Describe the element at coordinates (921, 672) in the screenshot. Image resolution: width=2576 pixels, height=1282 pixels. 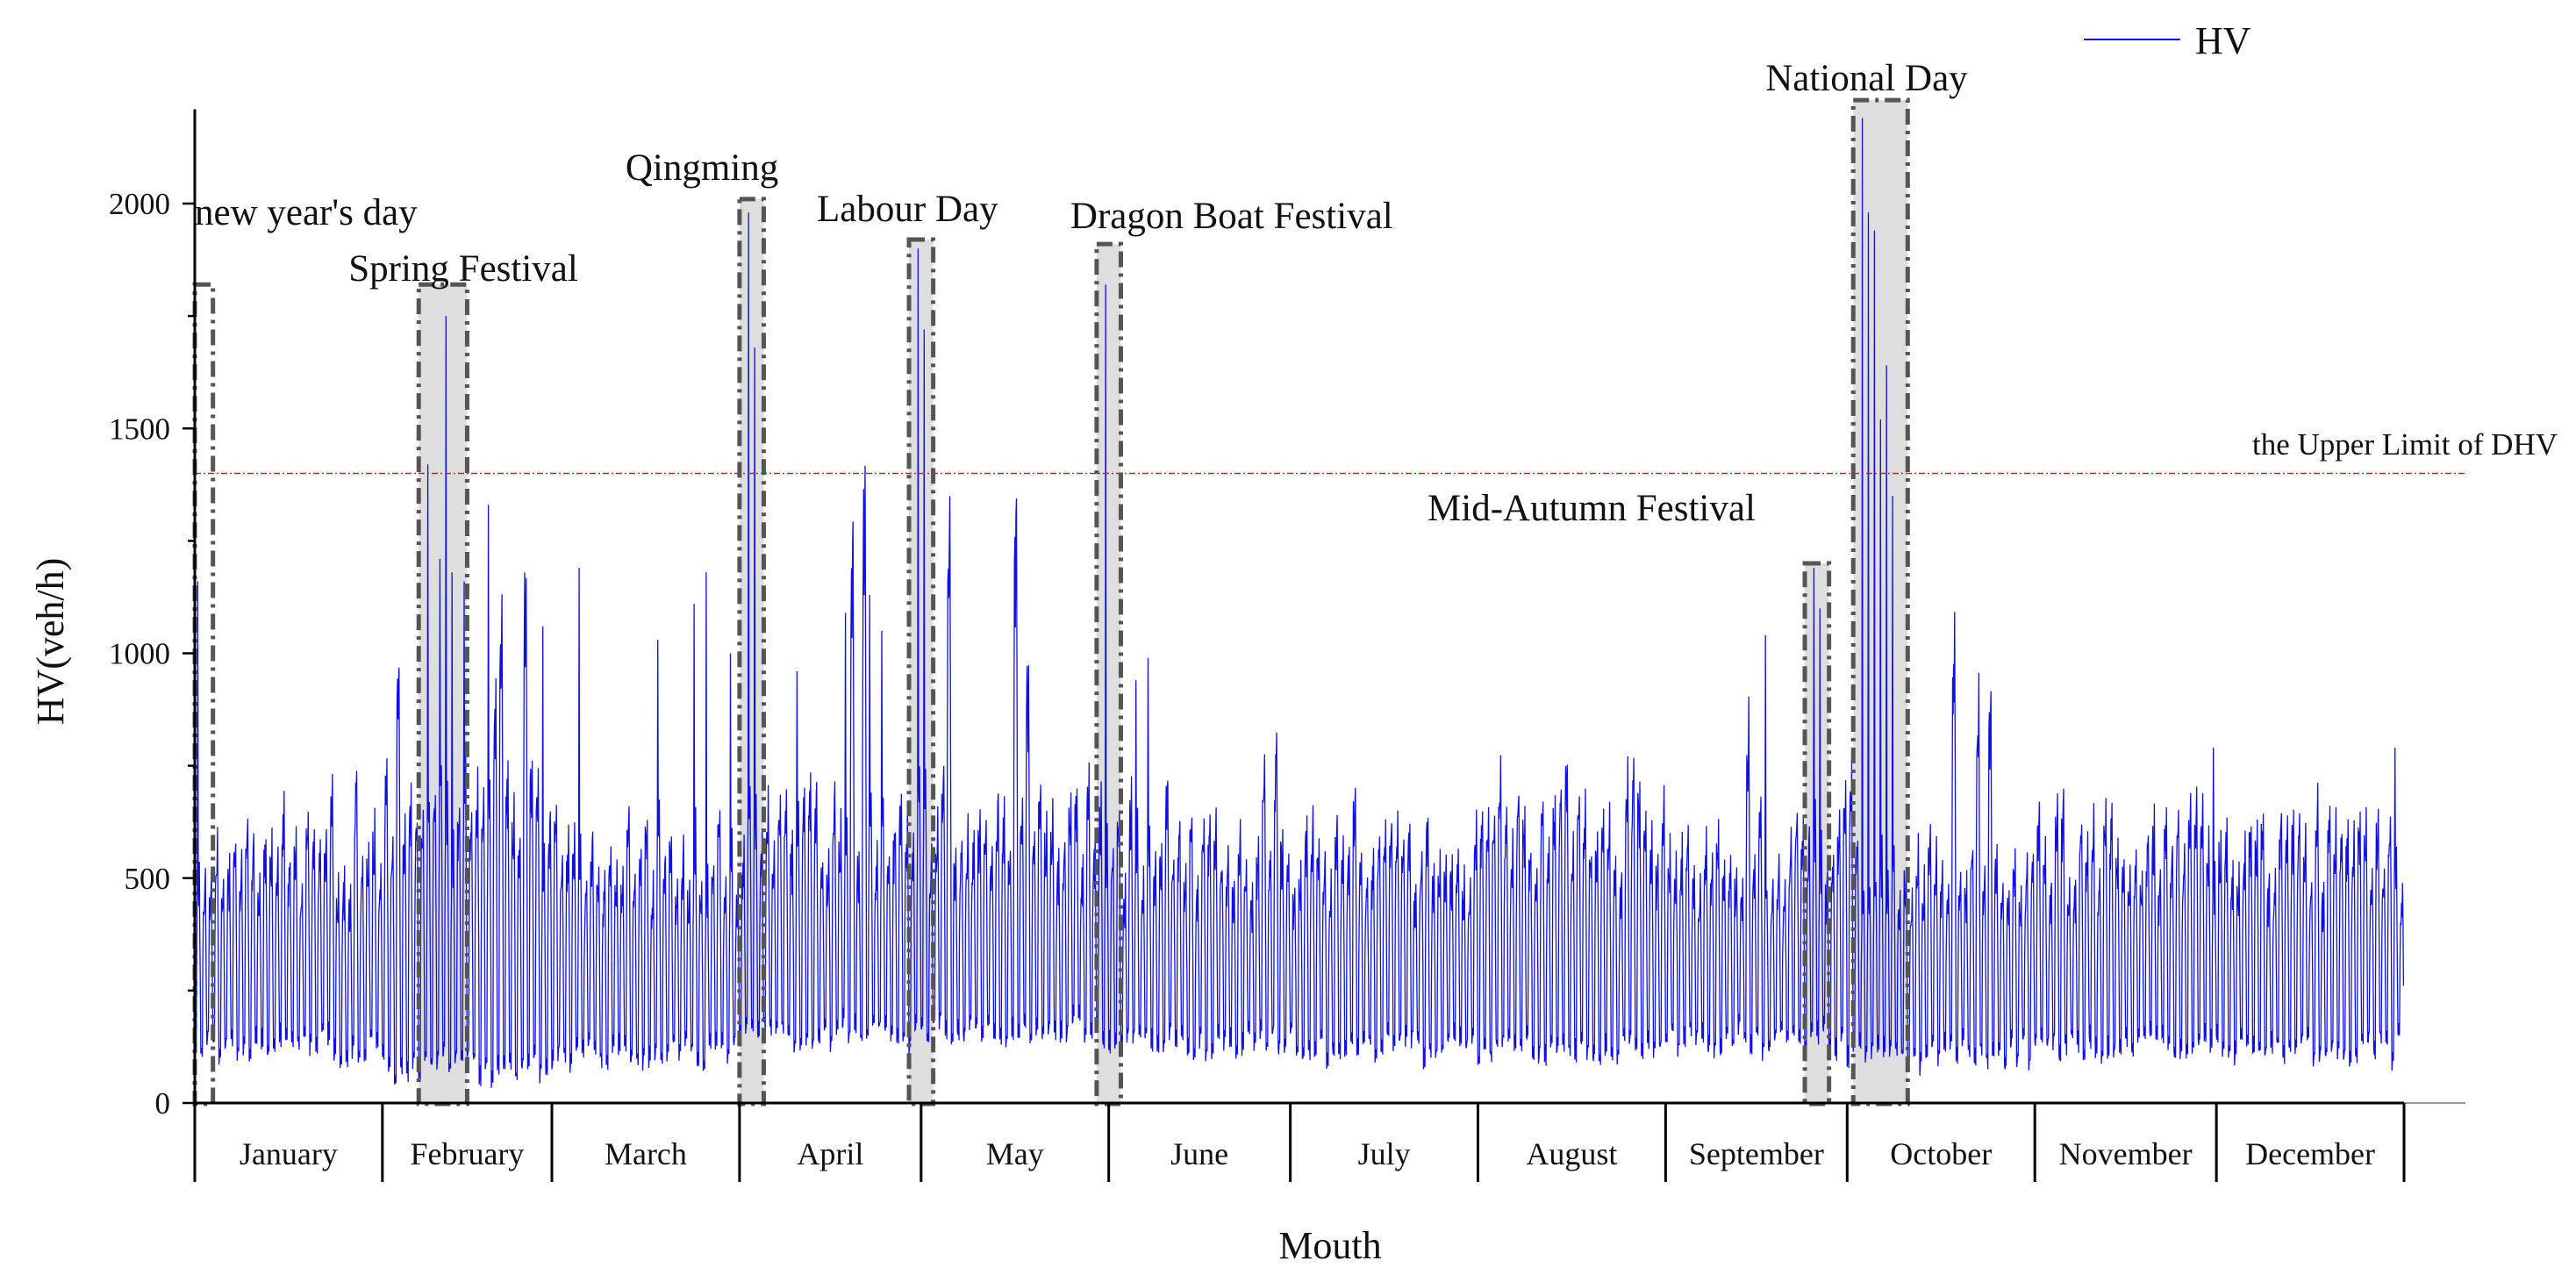
I see `holiday-box` at that location.